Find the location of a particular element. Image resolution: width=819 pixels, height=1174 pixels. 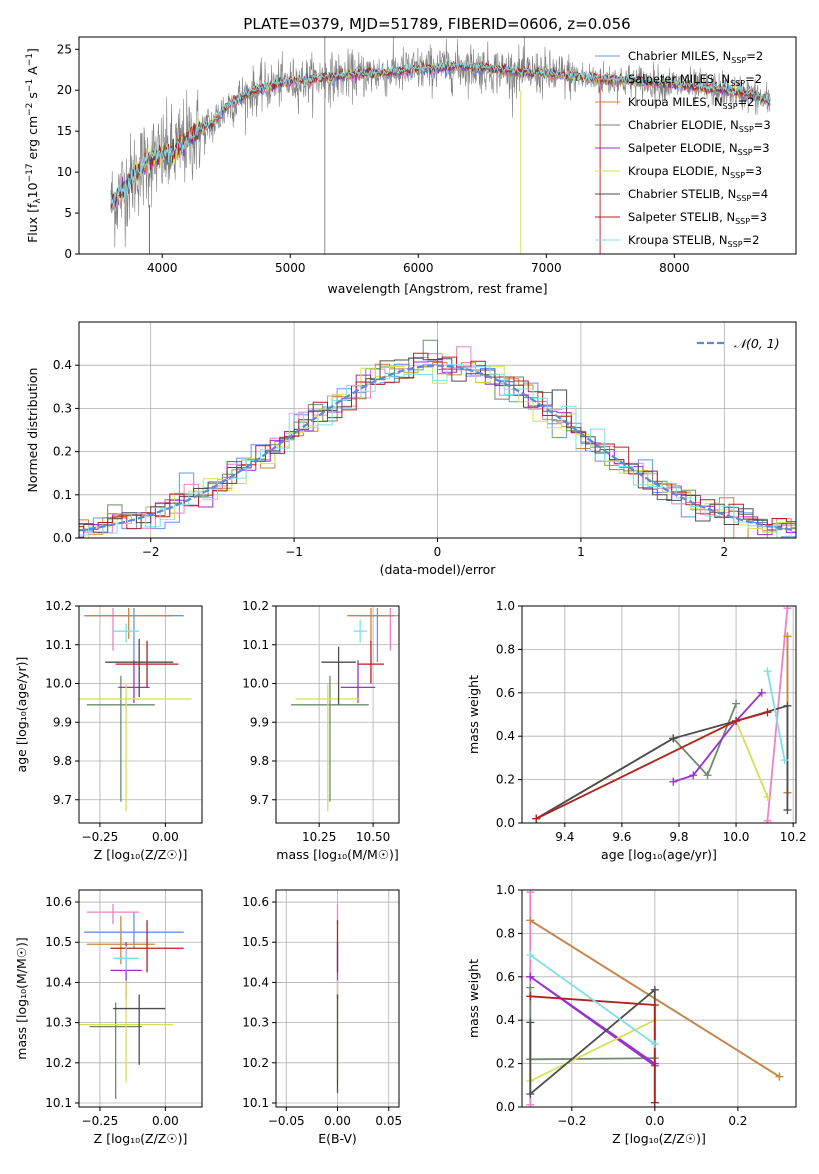

residuals-legend: 𝒩(0, 1) is located at coordinates (738, 343).